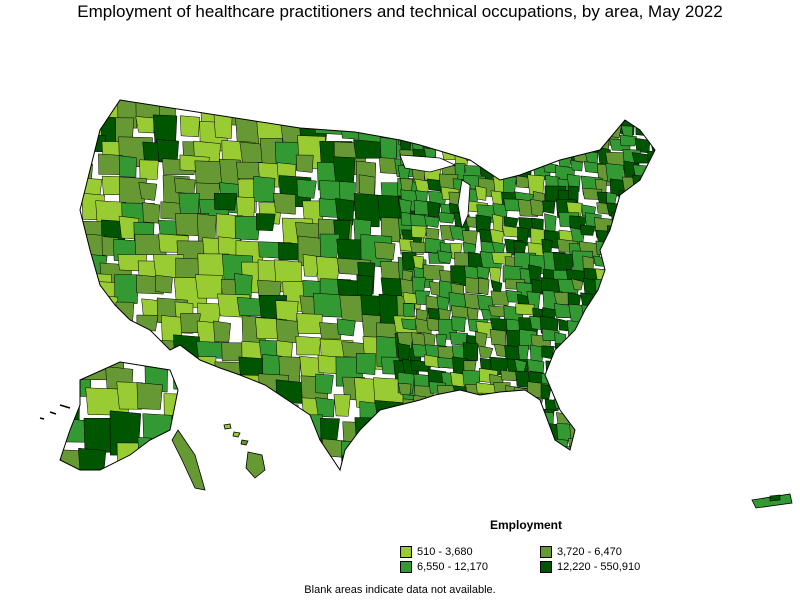 The height and width of the screenshot is (600, 800). Describe the element at coordinates (400, 590) in the screenshot. I see `footnote: Blank areas indicate data not available.` at that location.